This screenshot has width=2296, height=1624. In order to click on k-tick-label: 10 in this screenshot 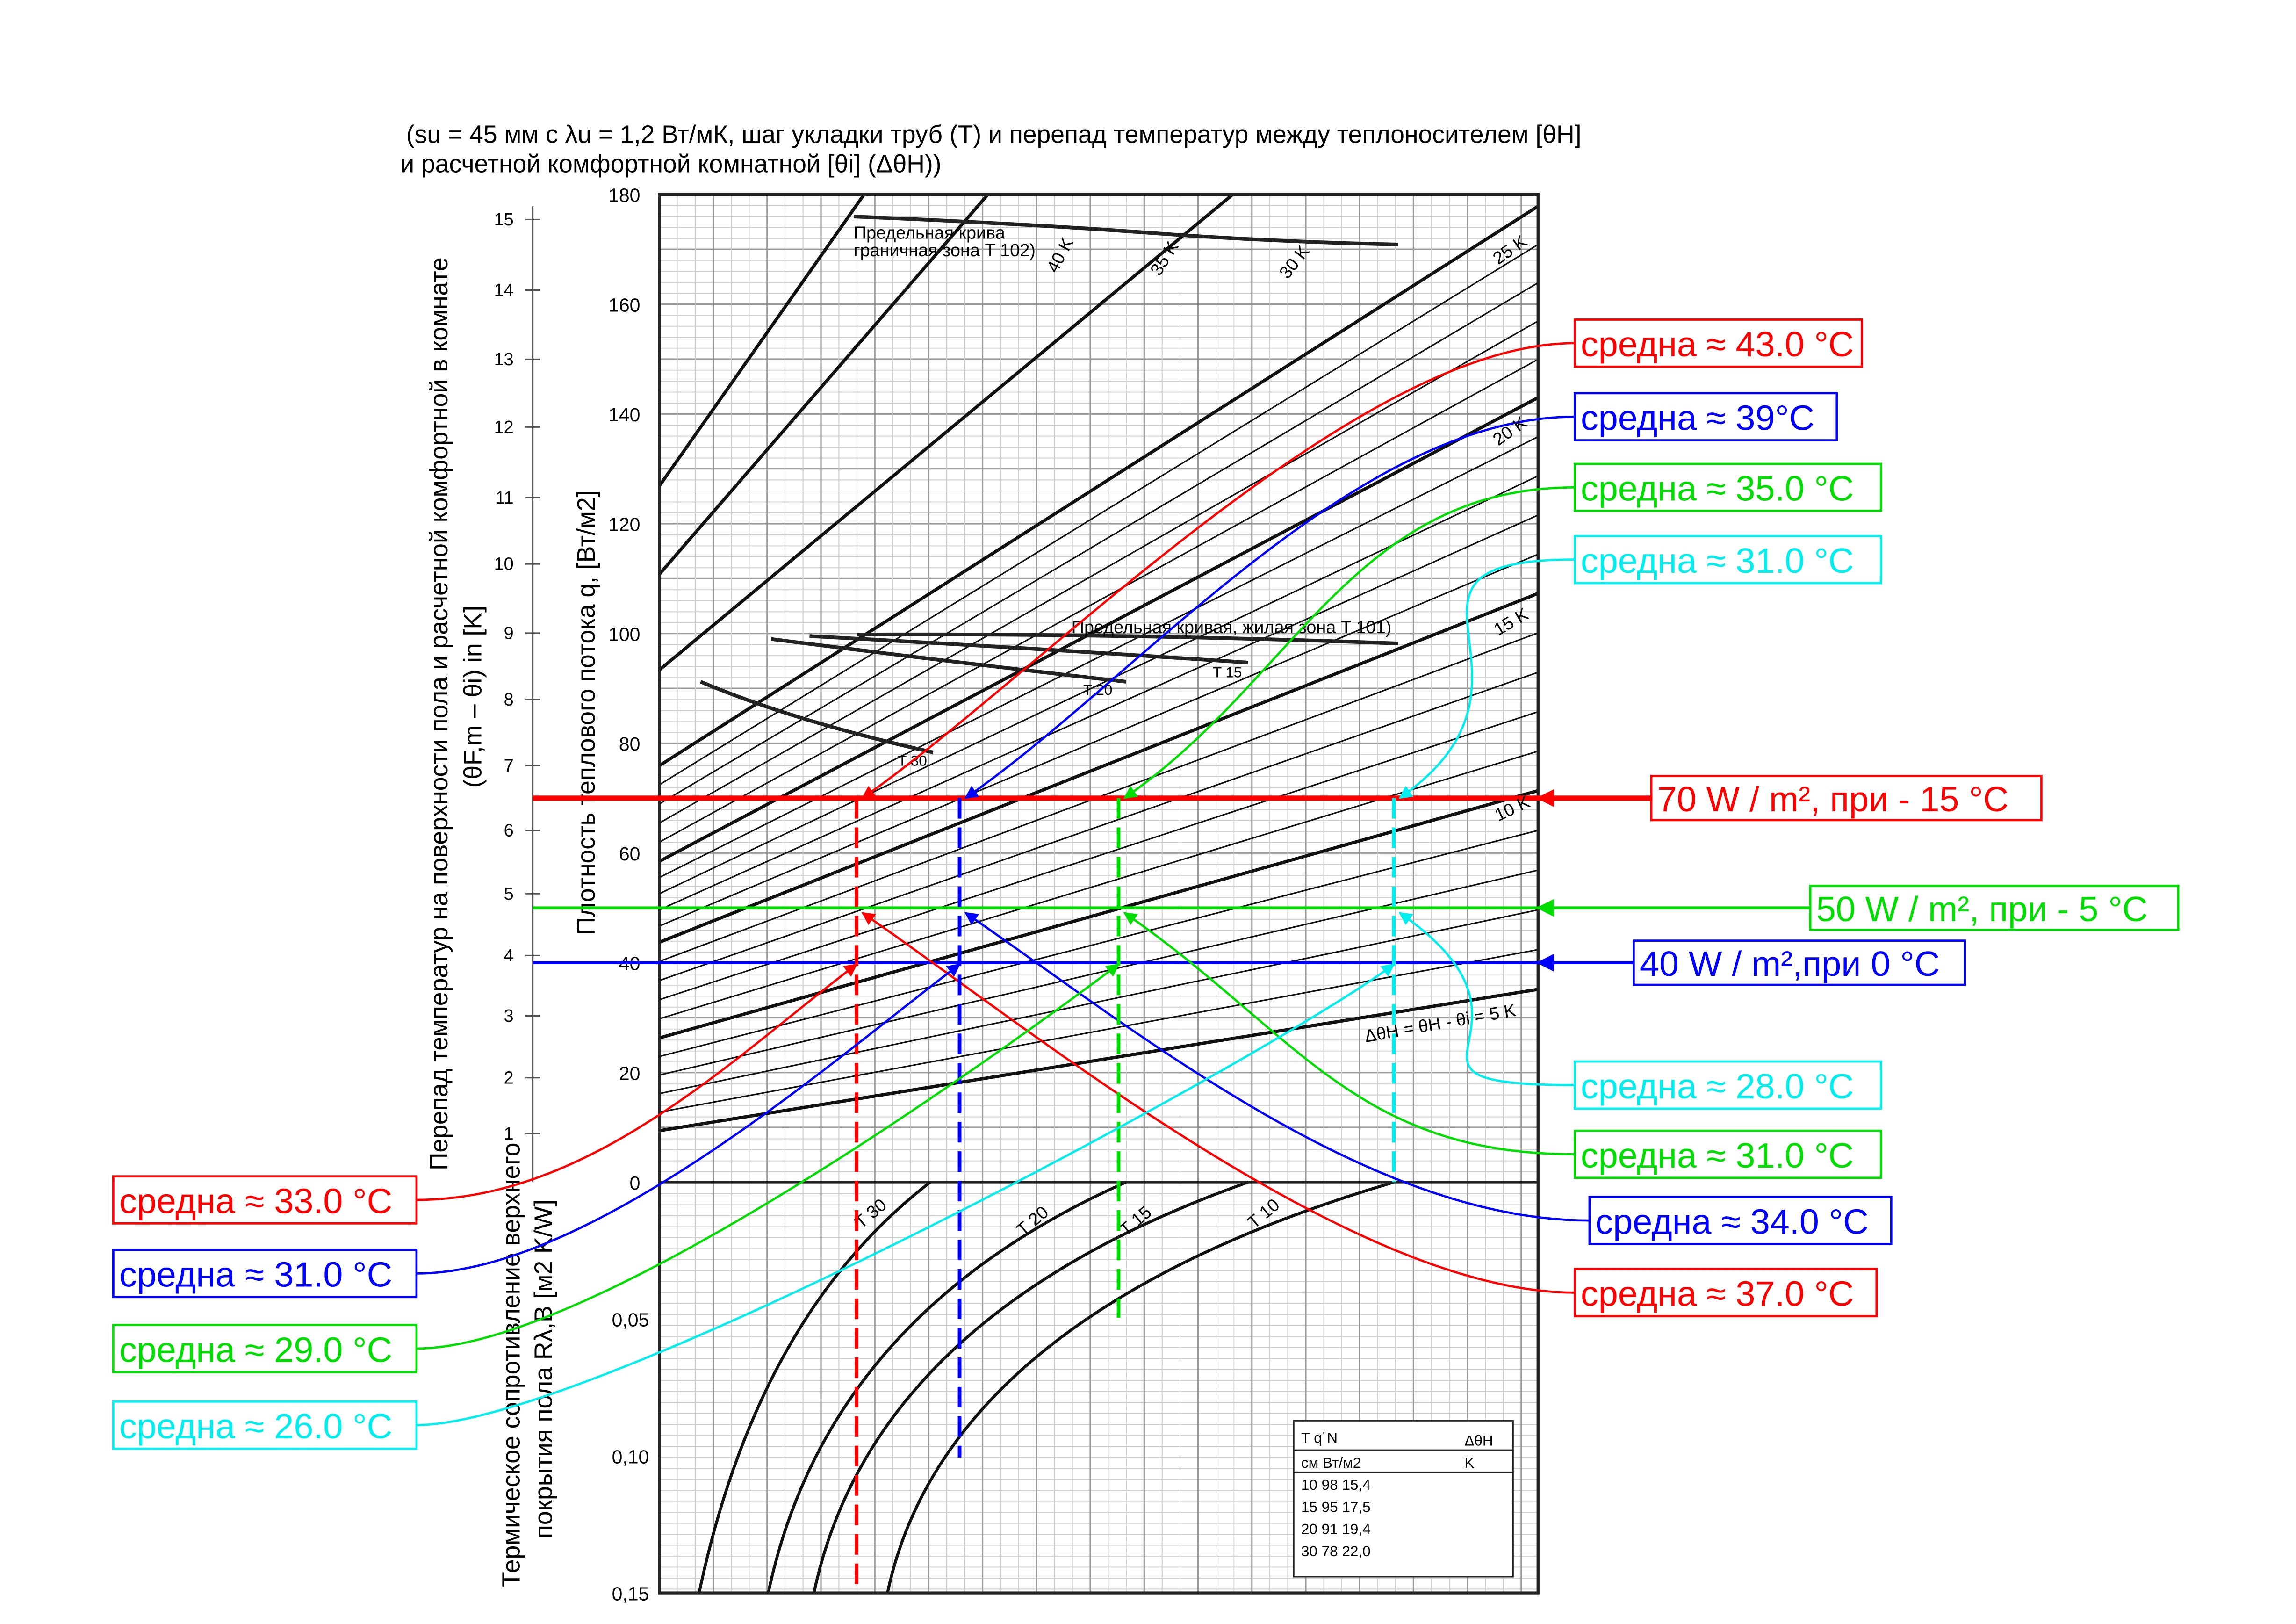, I will do `click(504, 564)`.